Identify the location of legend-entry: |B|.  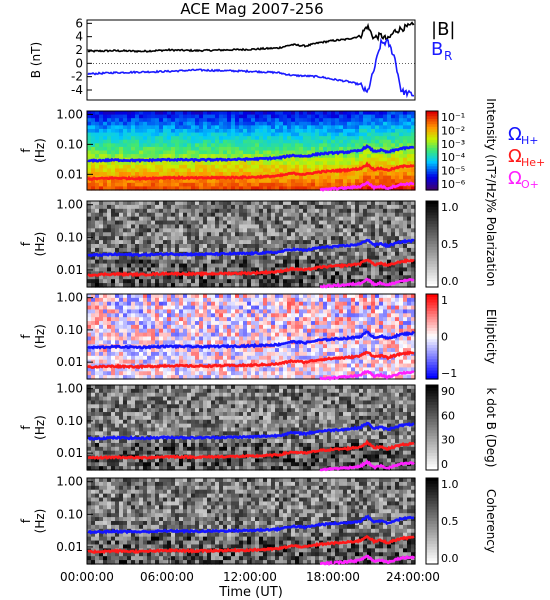
(443, 29).